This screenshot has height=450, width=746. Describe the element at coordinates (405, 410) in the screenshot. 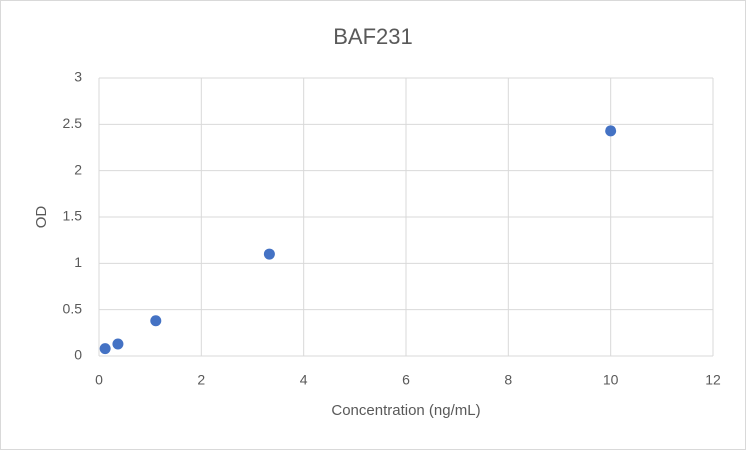

I see `x-axis-label: Concentration (ng/mL)` at that location.